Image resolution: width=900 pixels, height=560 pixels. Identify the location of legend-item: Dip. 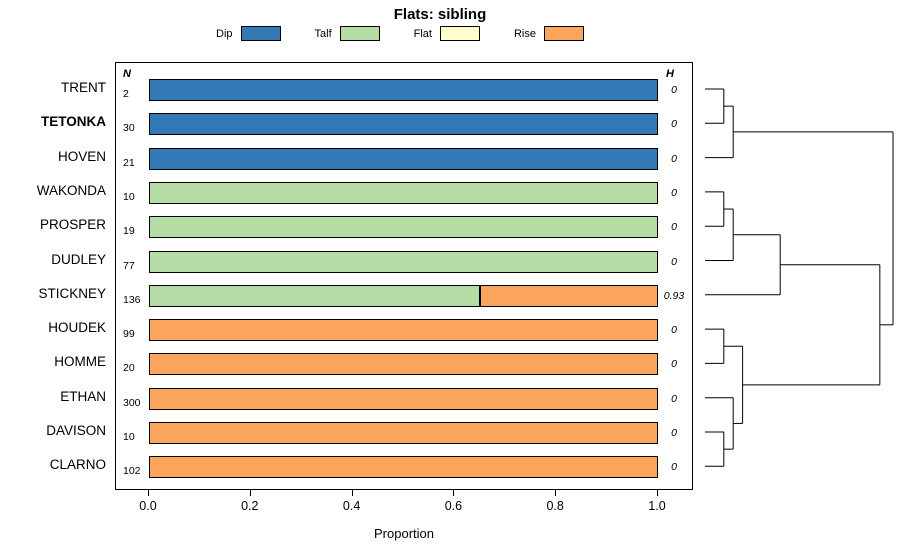
(248, 33).